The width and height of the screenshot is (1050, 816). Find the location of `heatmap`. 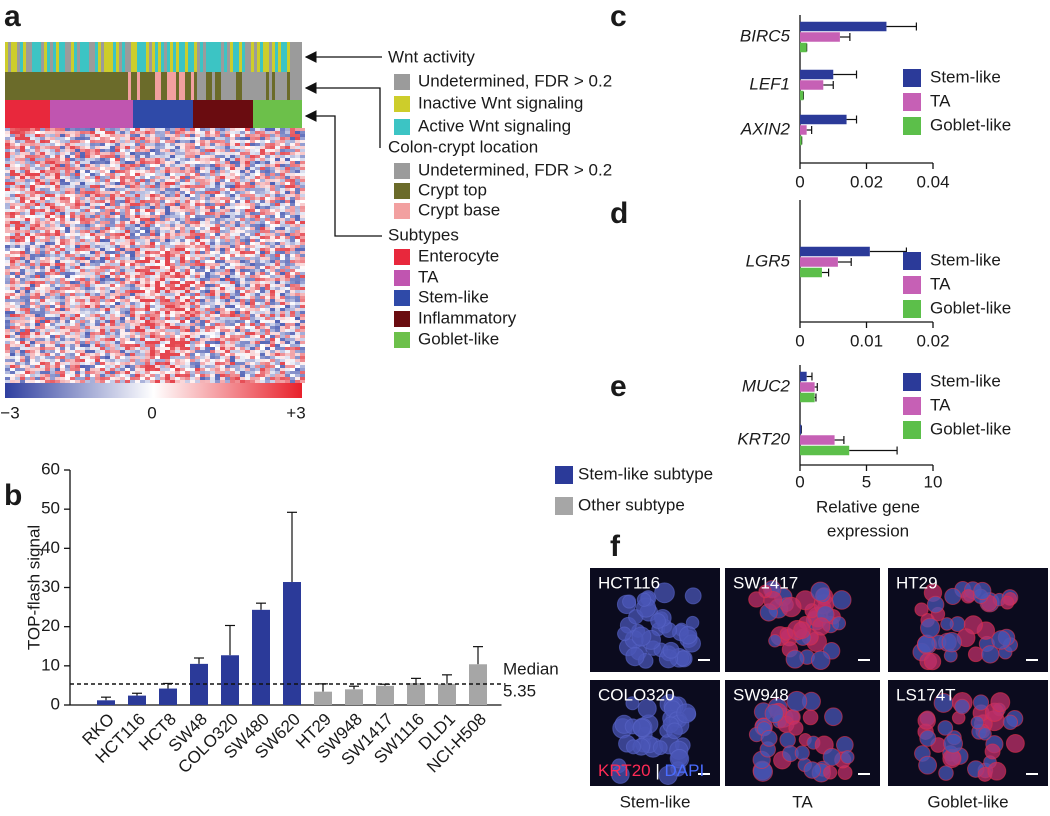

heatmap is located at coordinates (155, 212).